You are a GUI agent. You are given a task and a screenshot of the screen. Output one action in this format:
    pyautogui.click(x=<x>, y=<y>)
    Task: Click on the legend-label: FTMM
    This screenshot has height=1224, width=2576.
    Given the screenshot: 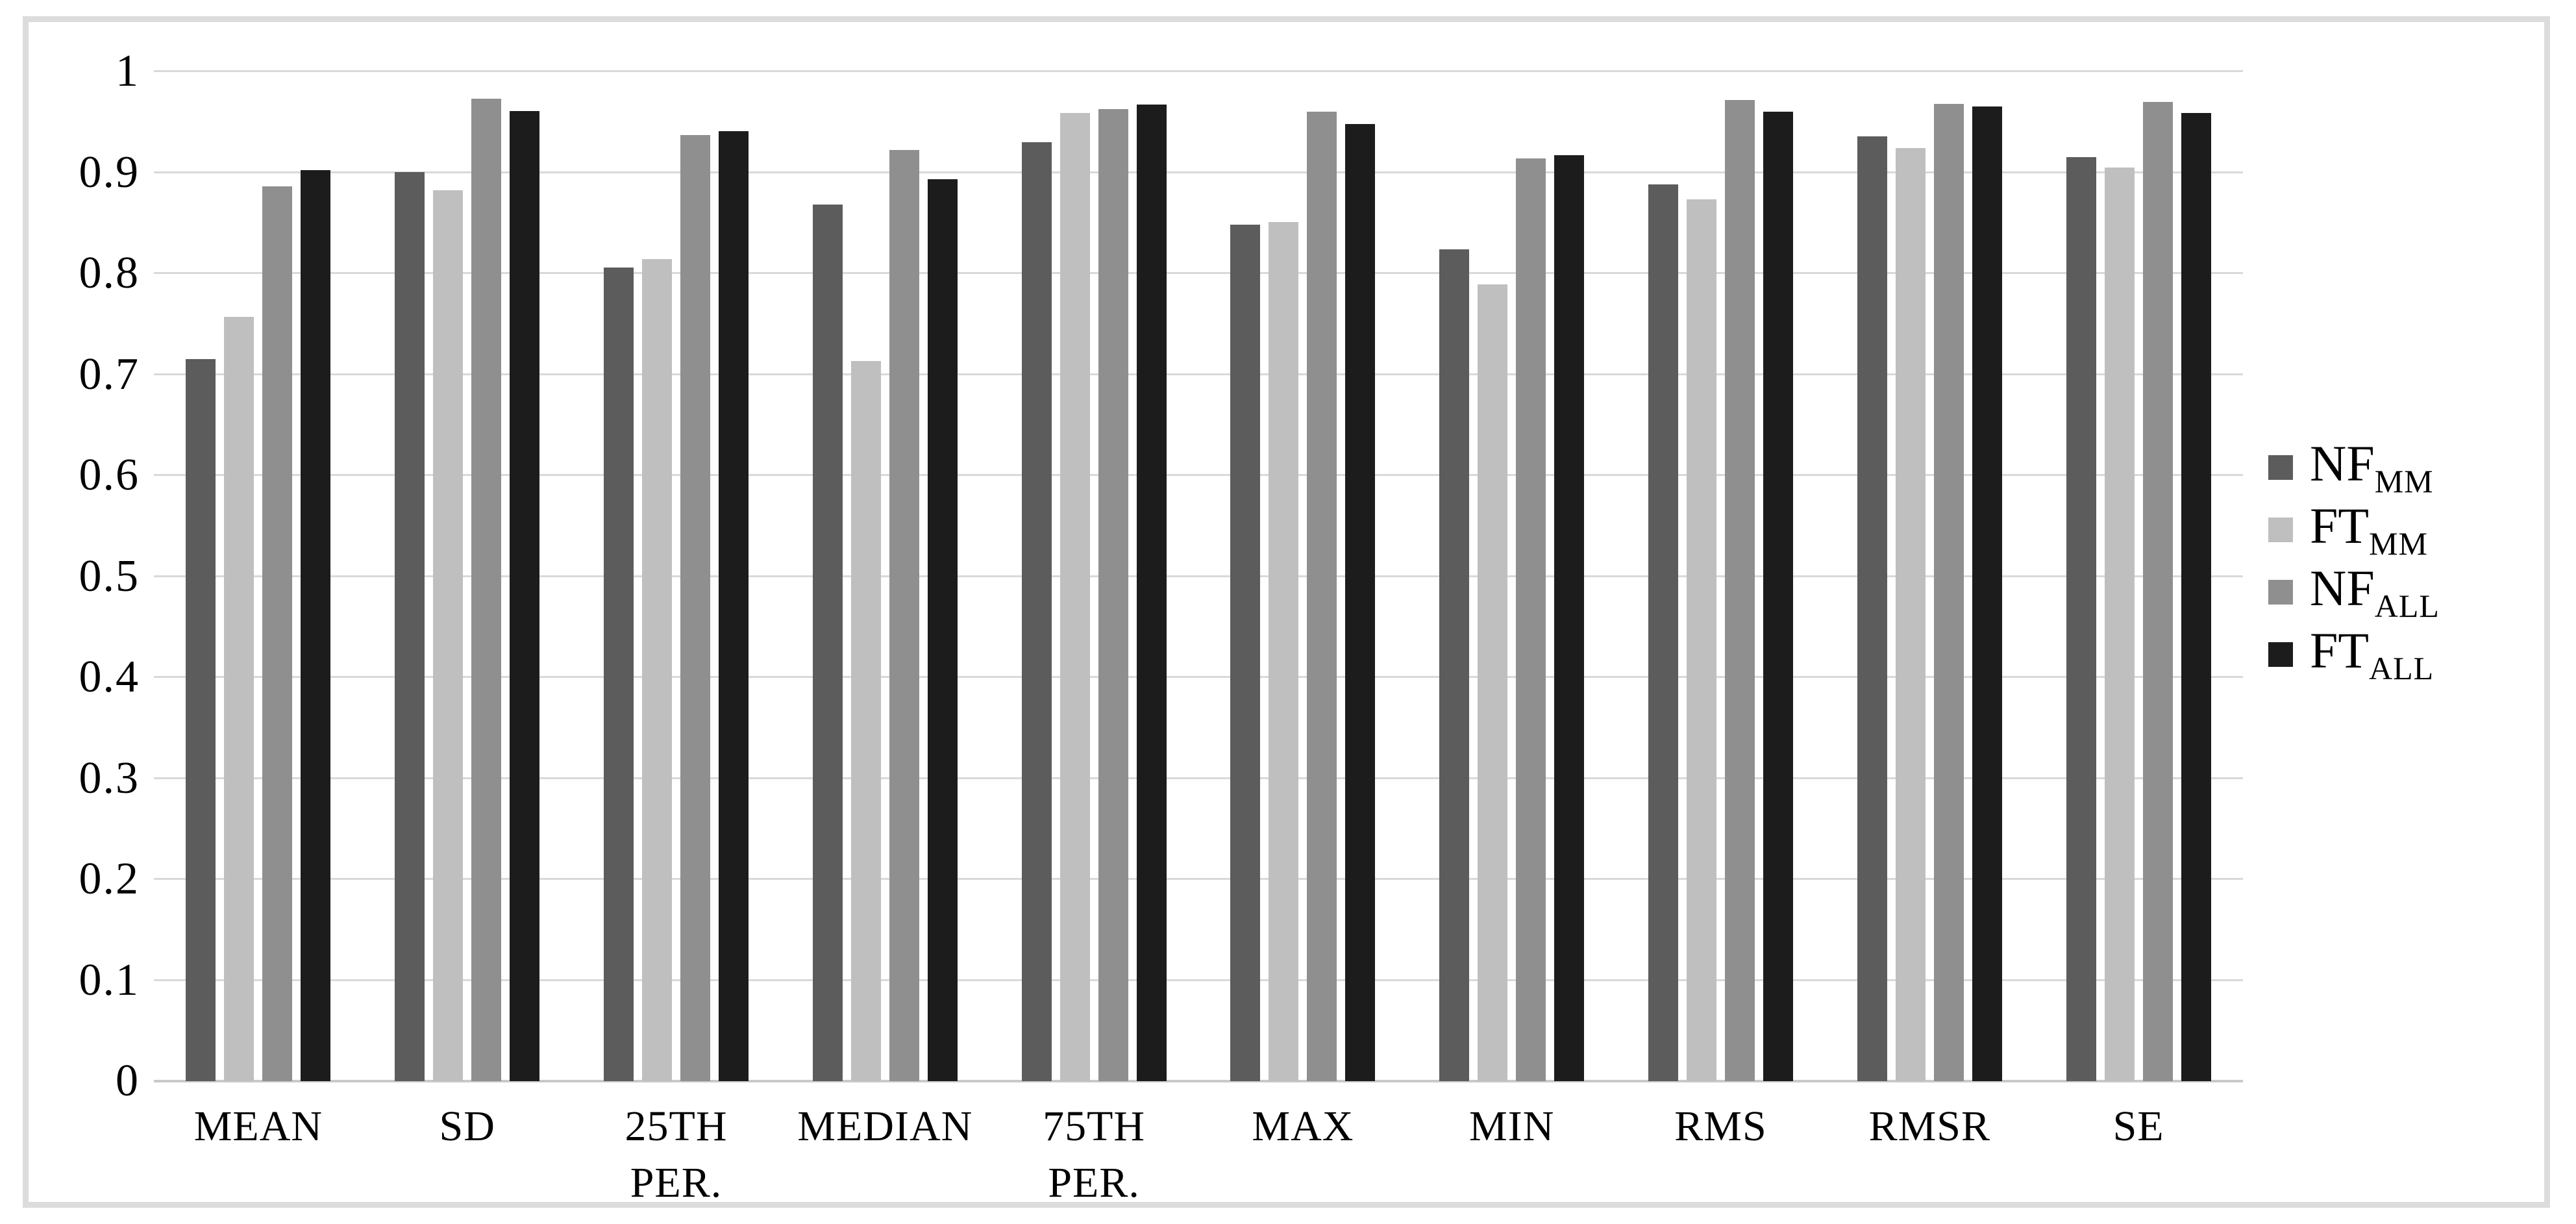 What is the action you would take?
    pyautogui.click(x=2369, y=531)
    